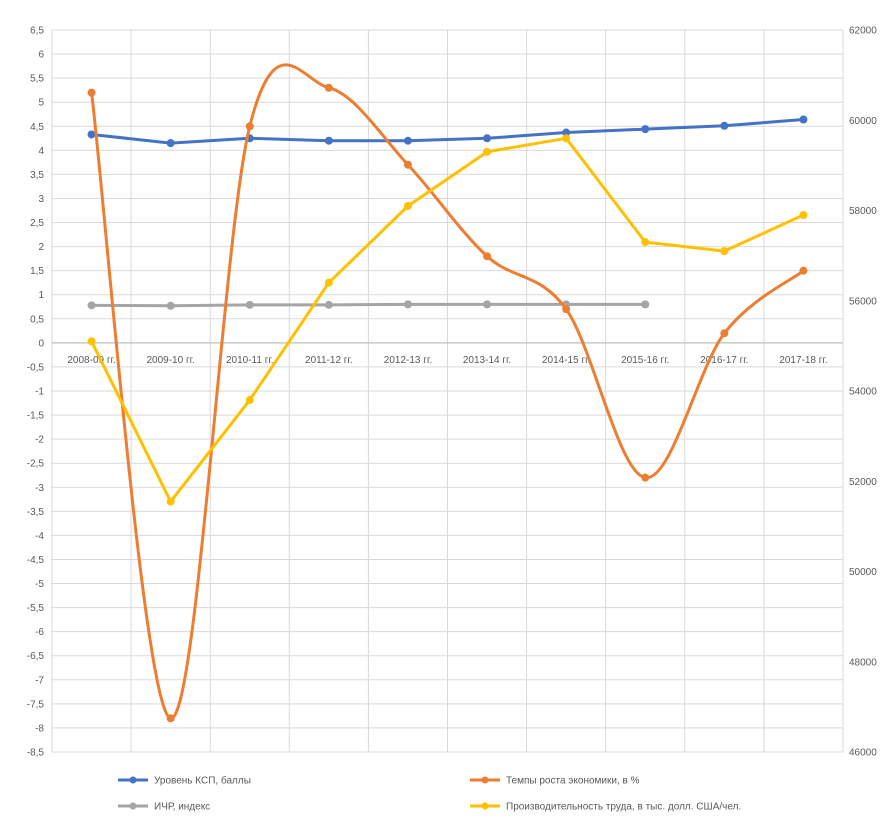 Image resolution: width=890 pixels, height=821 pixels. What do you see at coordinates (36, 704) in the screenshot?
I see `left-tick-label: -7,5` at bounding box center [36, 704].